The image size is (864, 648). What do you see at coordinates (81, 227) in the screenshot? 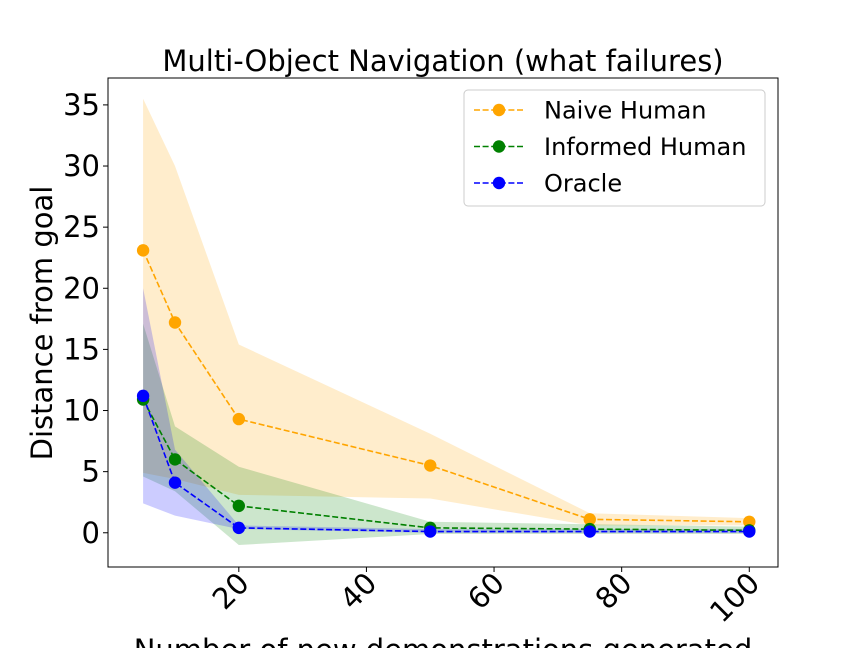
I see `y-tick-label: 25` at bounding box center [81, 227].